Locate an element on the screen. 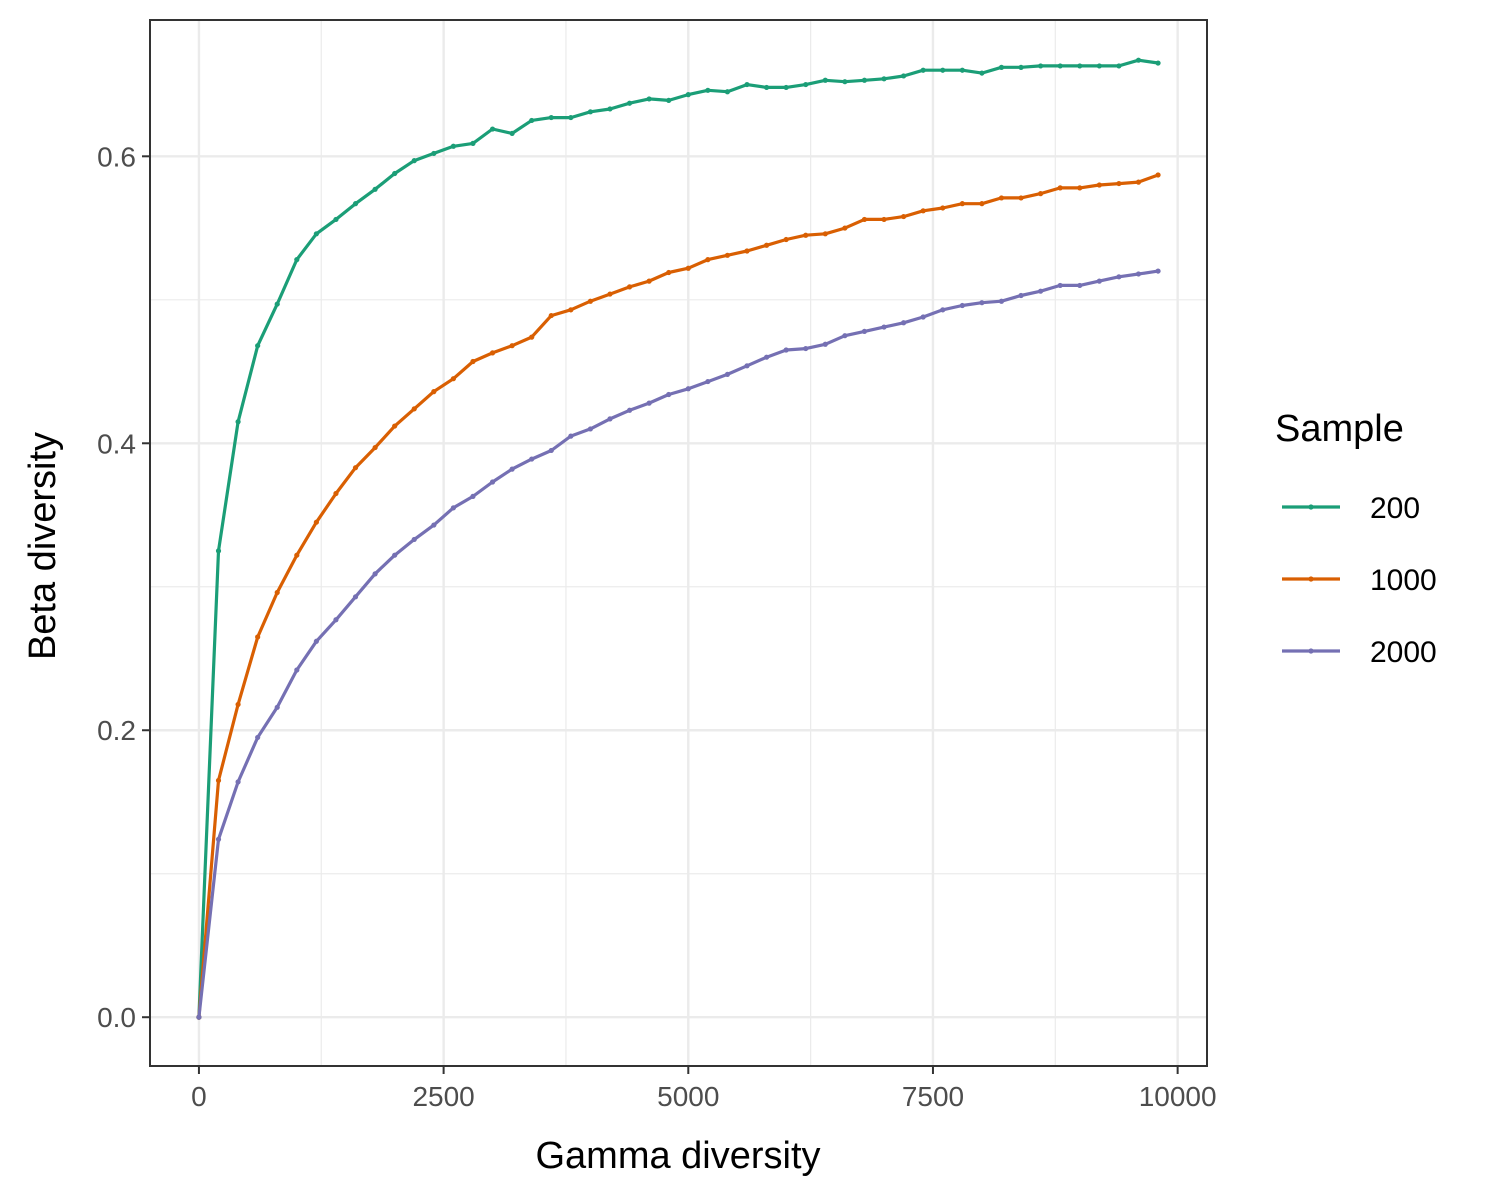  legend-key-point is located at coordinates (1311, 651).